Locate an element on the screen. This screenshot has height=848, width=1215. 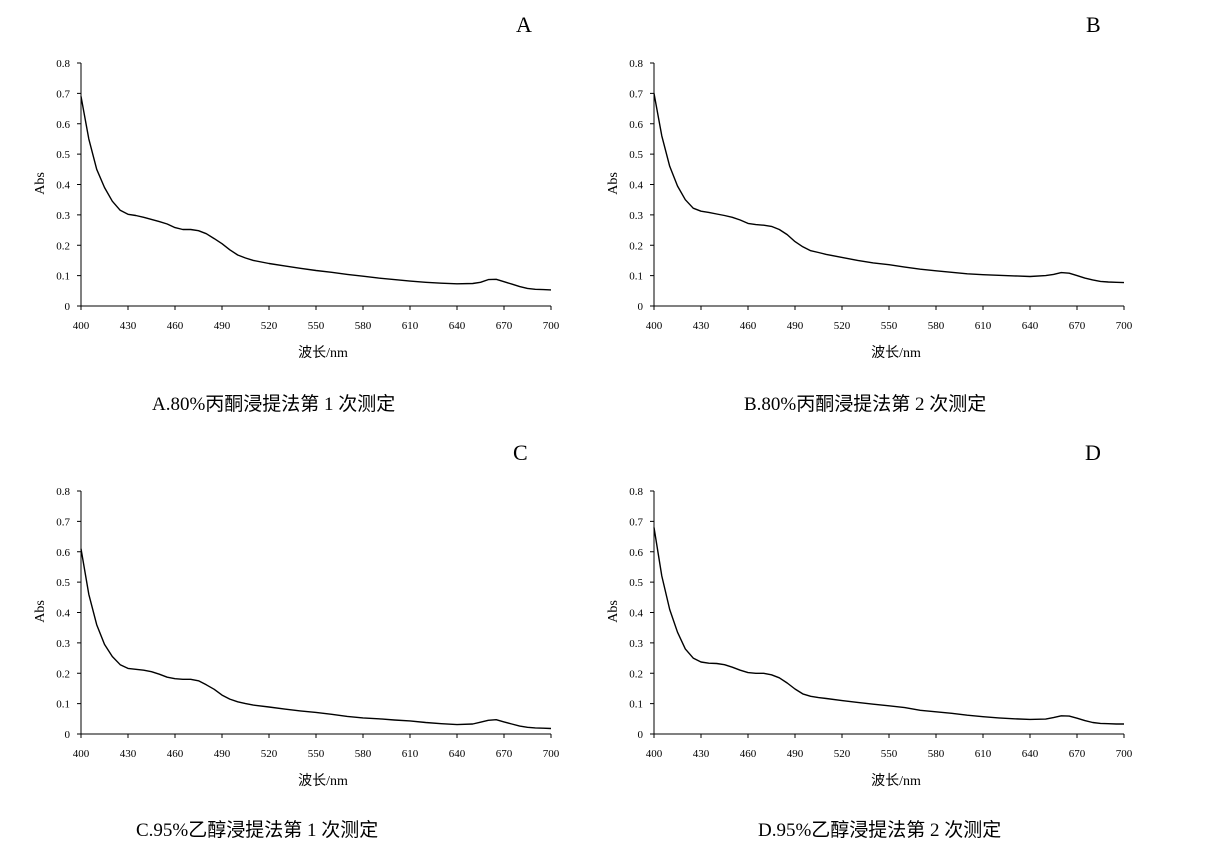
panel-letter: A is located at coordinates (524, 24).